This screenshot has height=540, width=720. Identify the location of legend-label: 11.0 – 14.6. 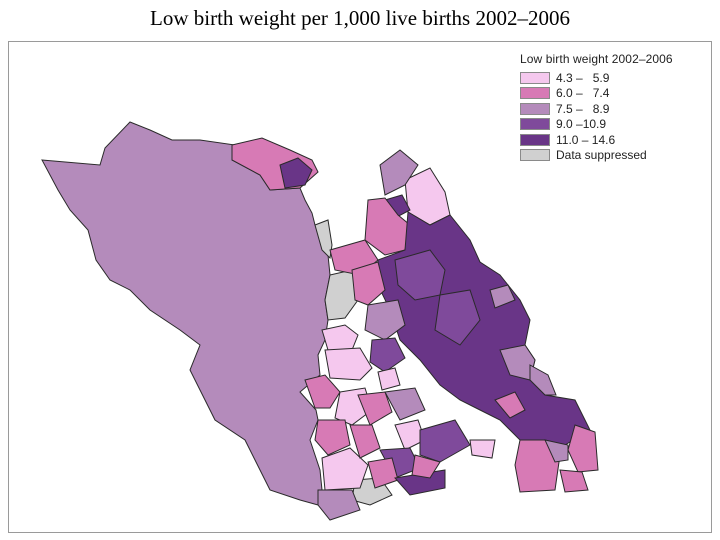
(586, 139).